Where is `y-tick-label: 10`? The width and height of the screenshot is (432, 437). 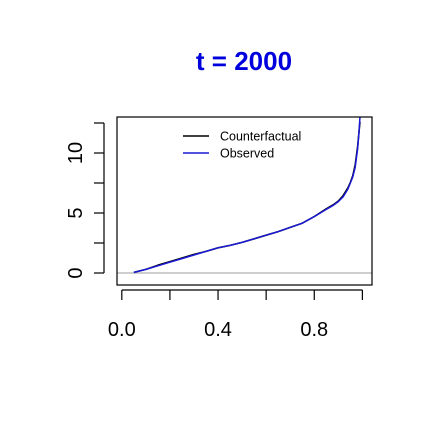 y-tick-label: 10 is located at coordinates (76, 153).